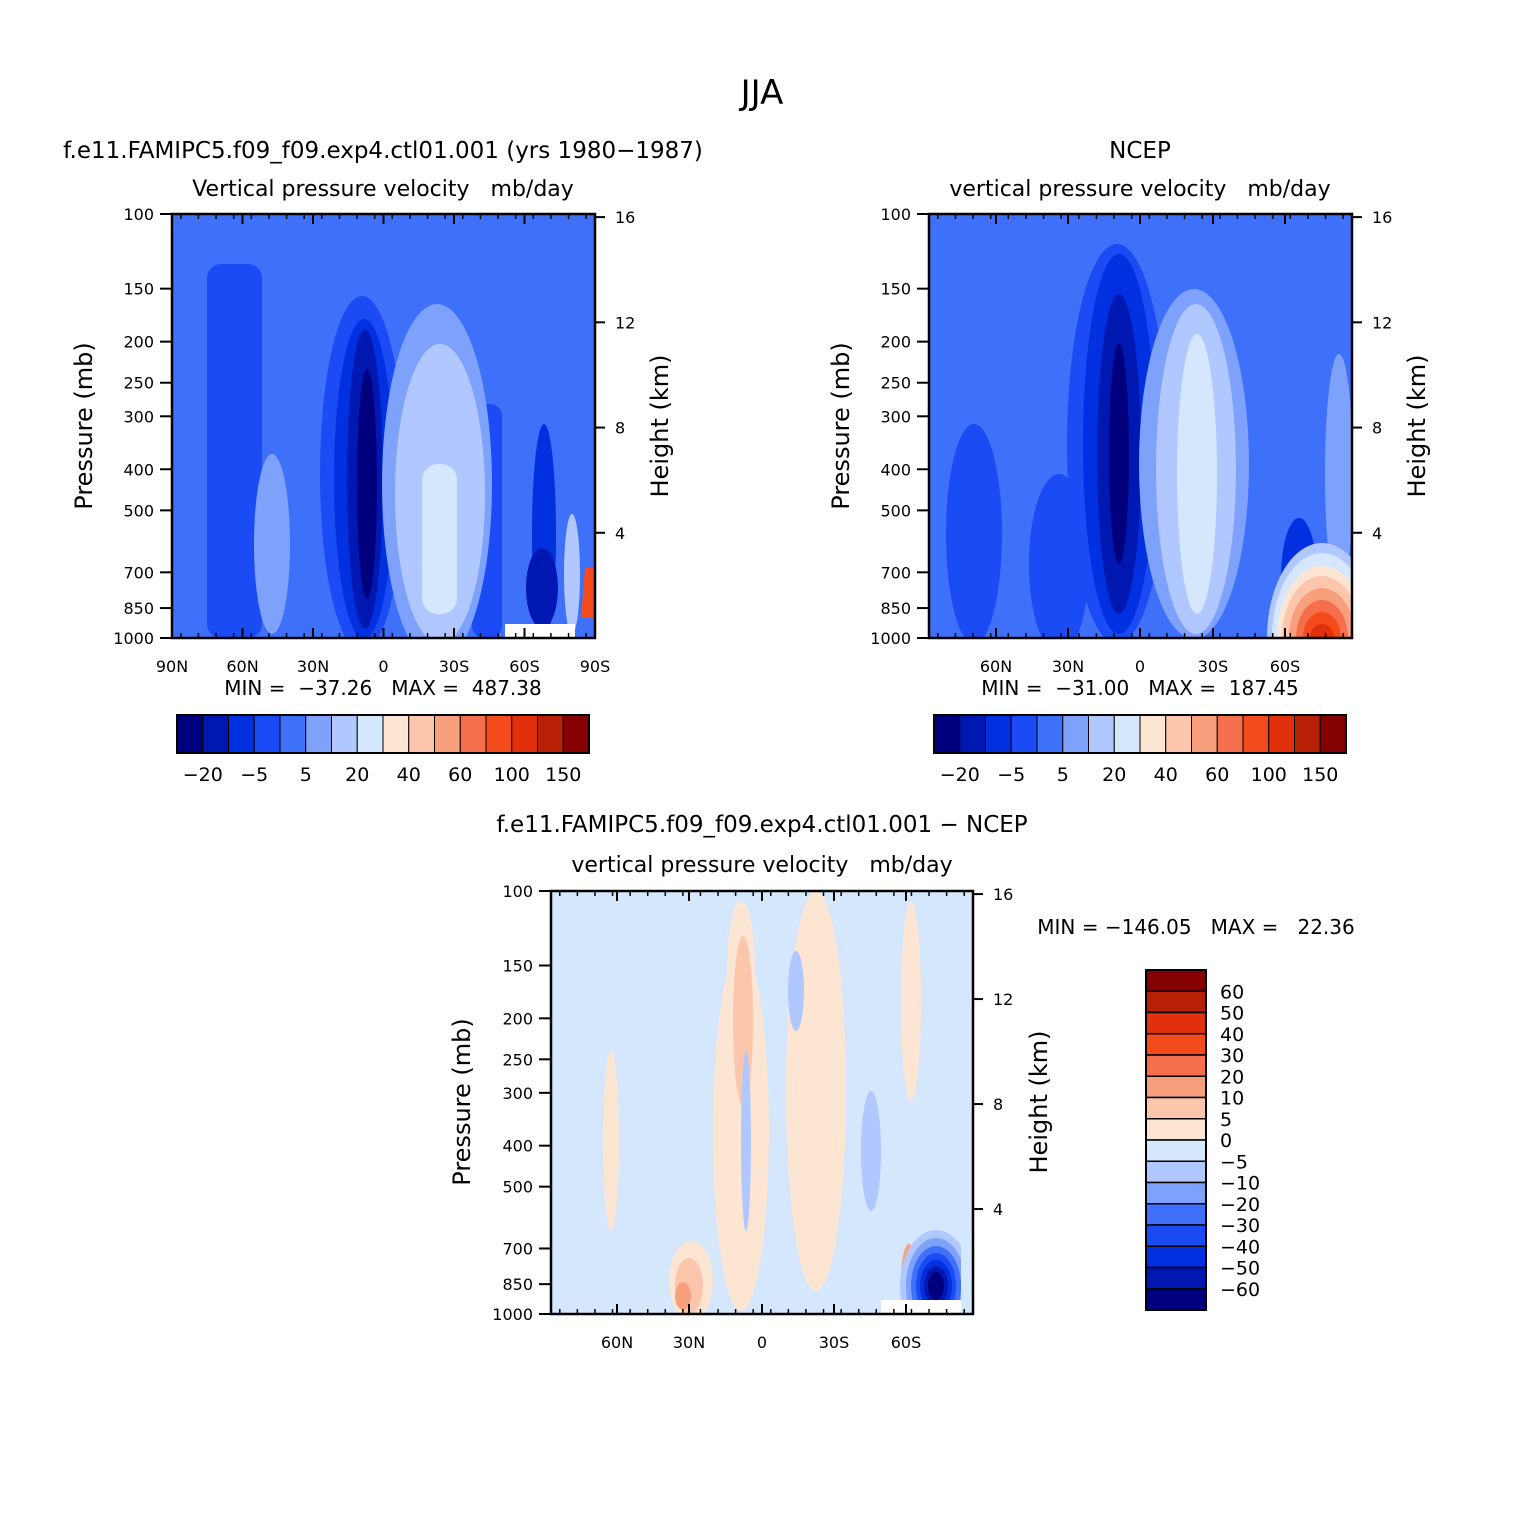 This screenshot has width=1524, height=1524. Describe the element at coordinates (1217, 775) in the screenshot. I see `colorbar-label: 60` at that location.